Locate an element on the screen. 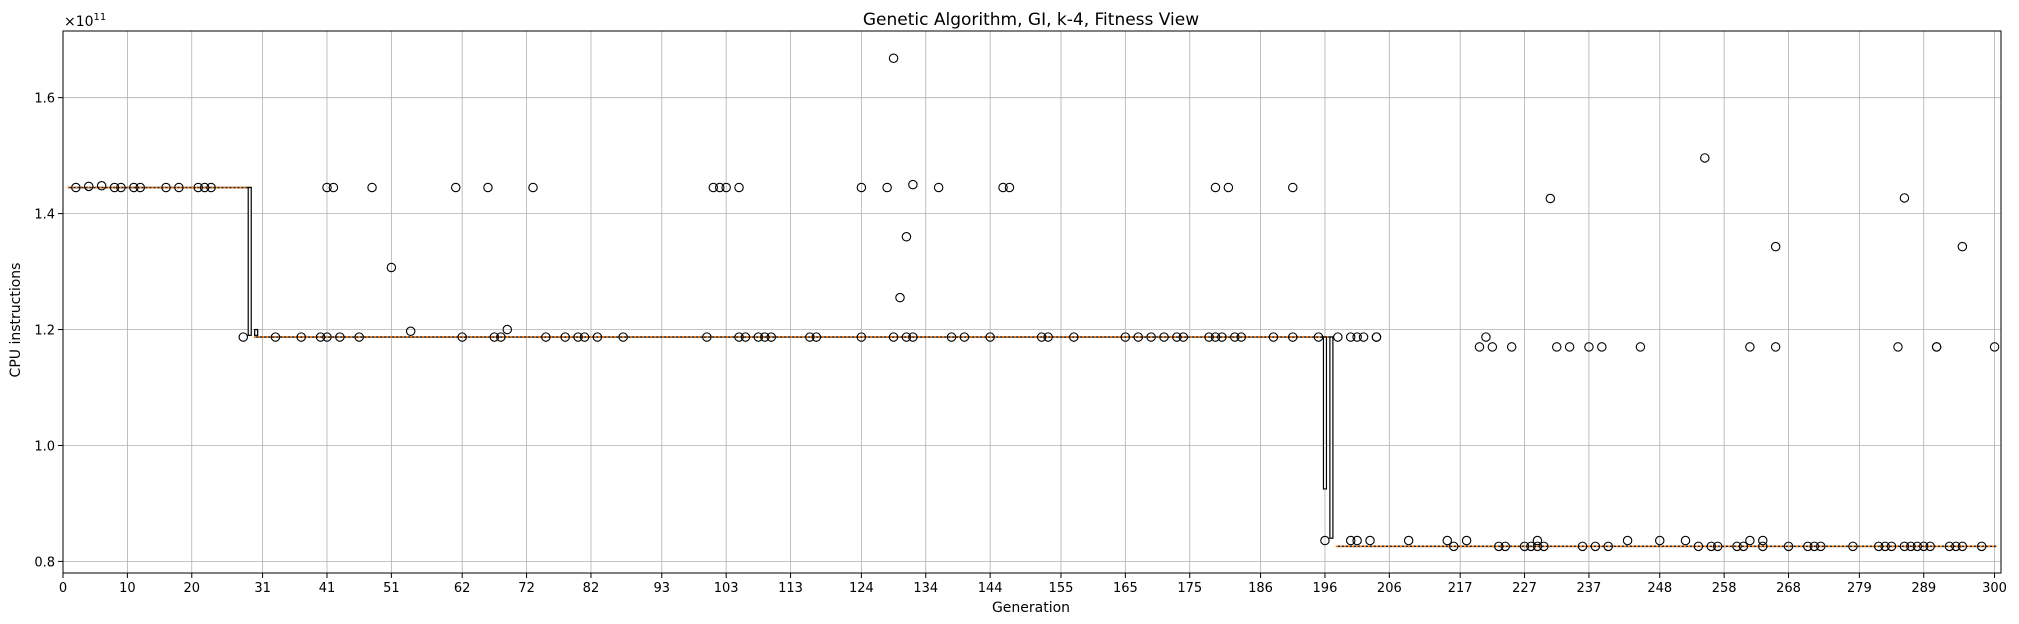 Image resolution: width=2019 pixels, height=624 pixels. x-tick-label: 165 is located at coordinates (1125, 588).